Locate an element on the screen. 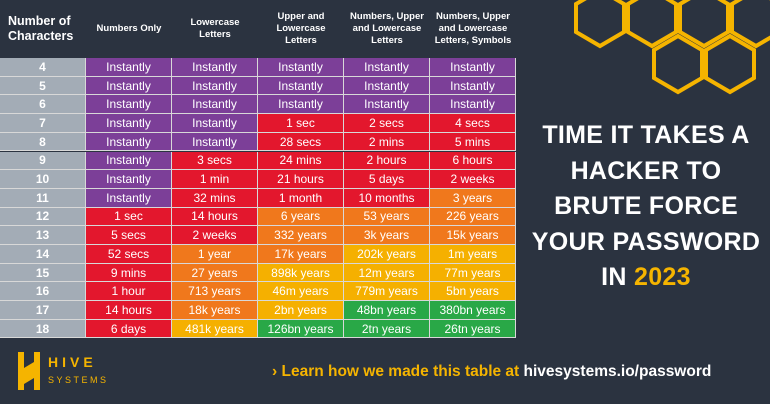 Image resolution: width=770 pixels, height=404 pixels. row-label: 10 is located at coordinates (43, 179).